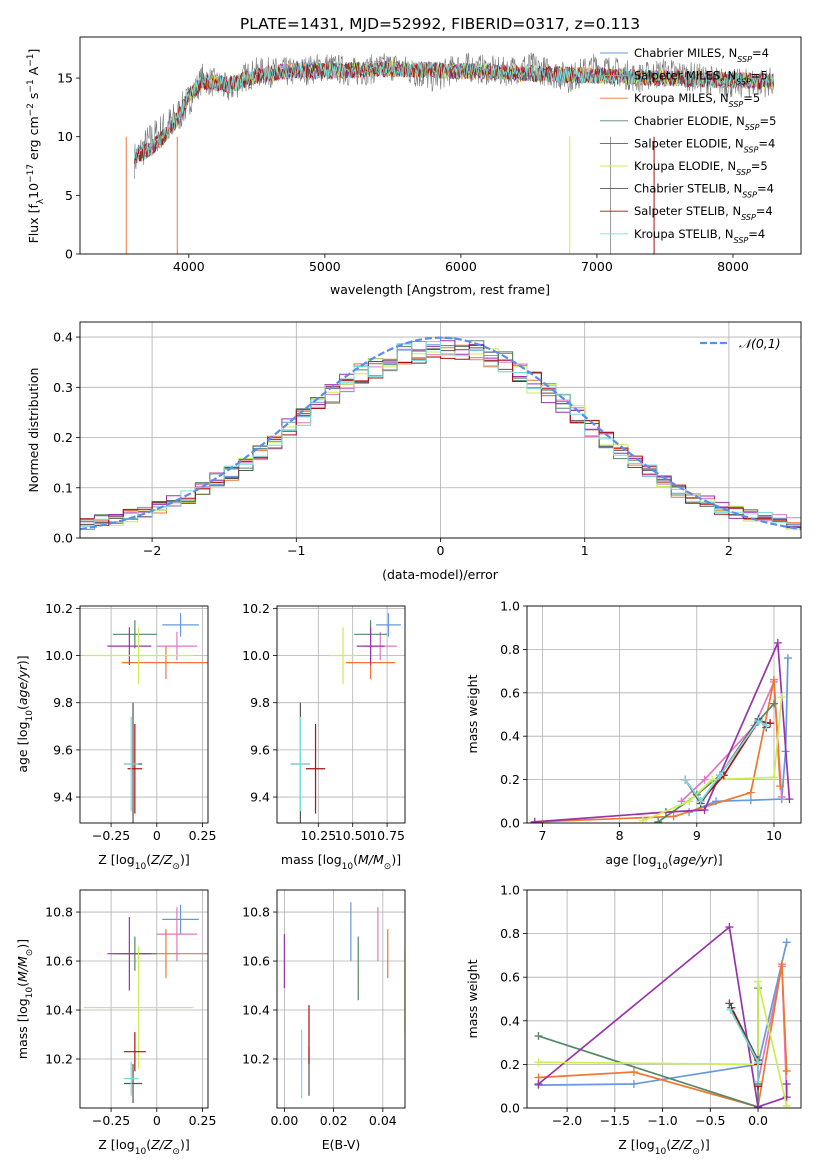 This screenshot has height=1170, width=819. I want to click on y-tick-label: 0.8, so click(510, 933).